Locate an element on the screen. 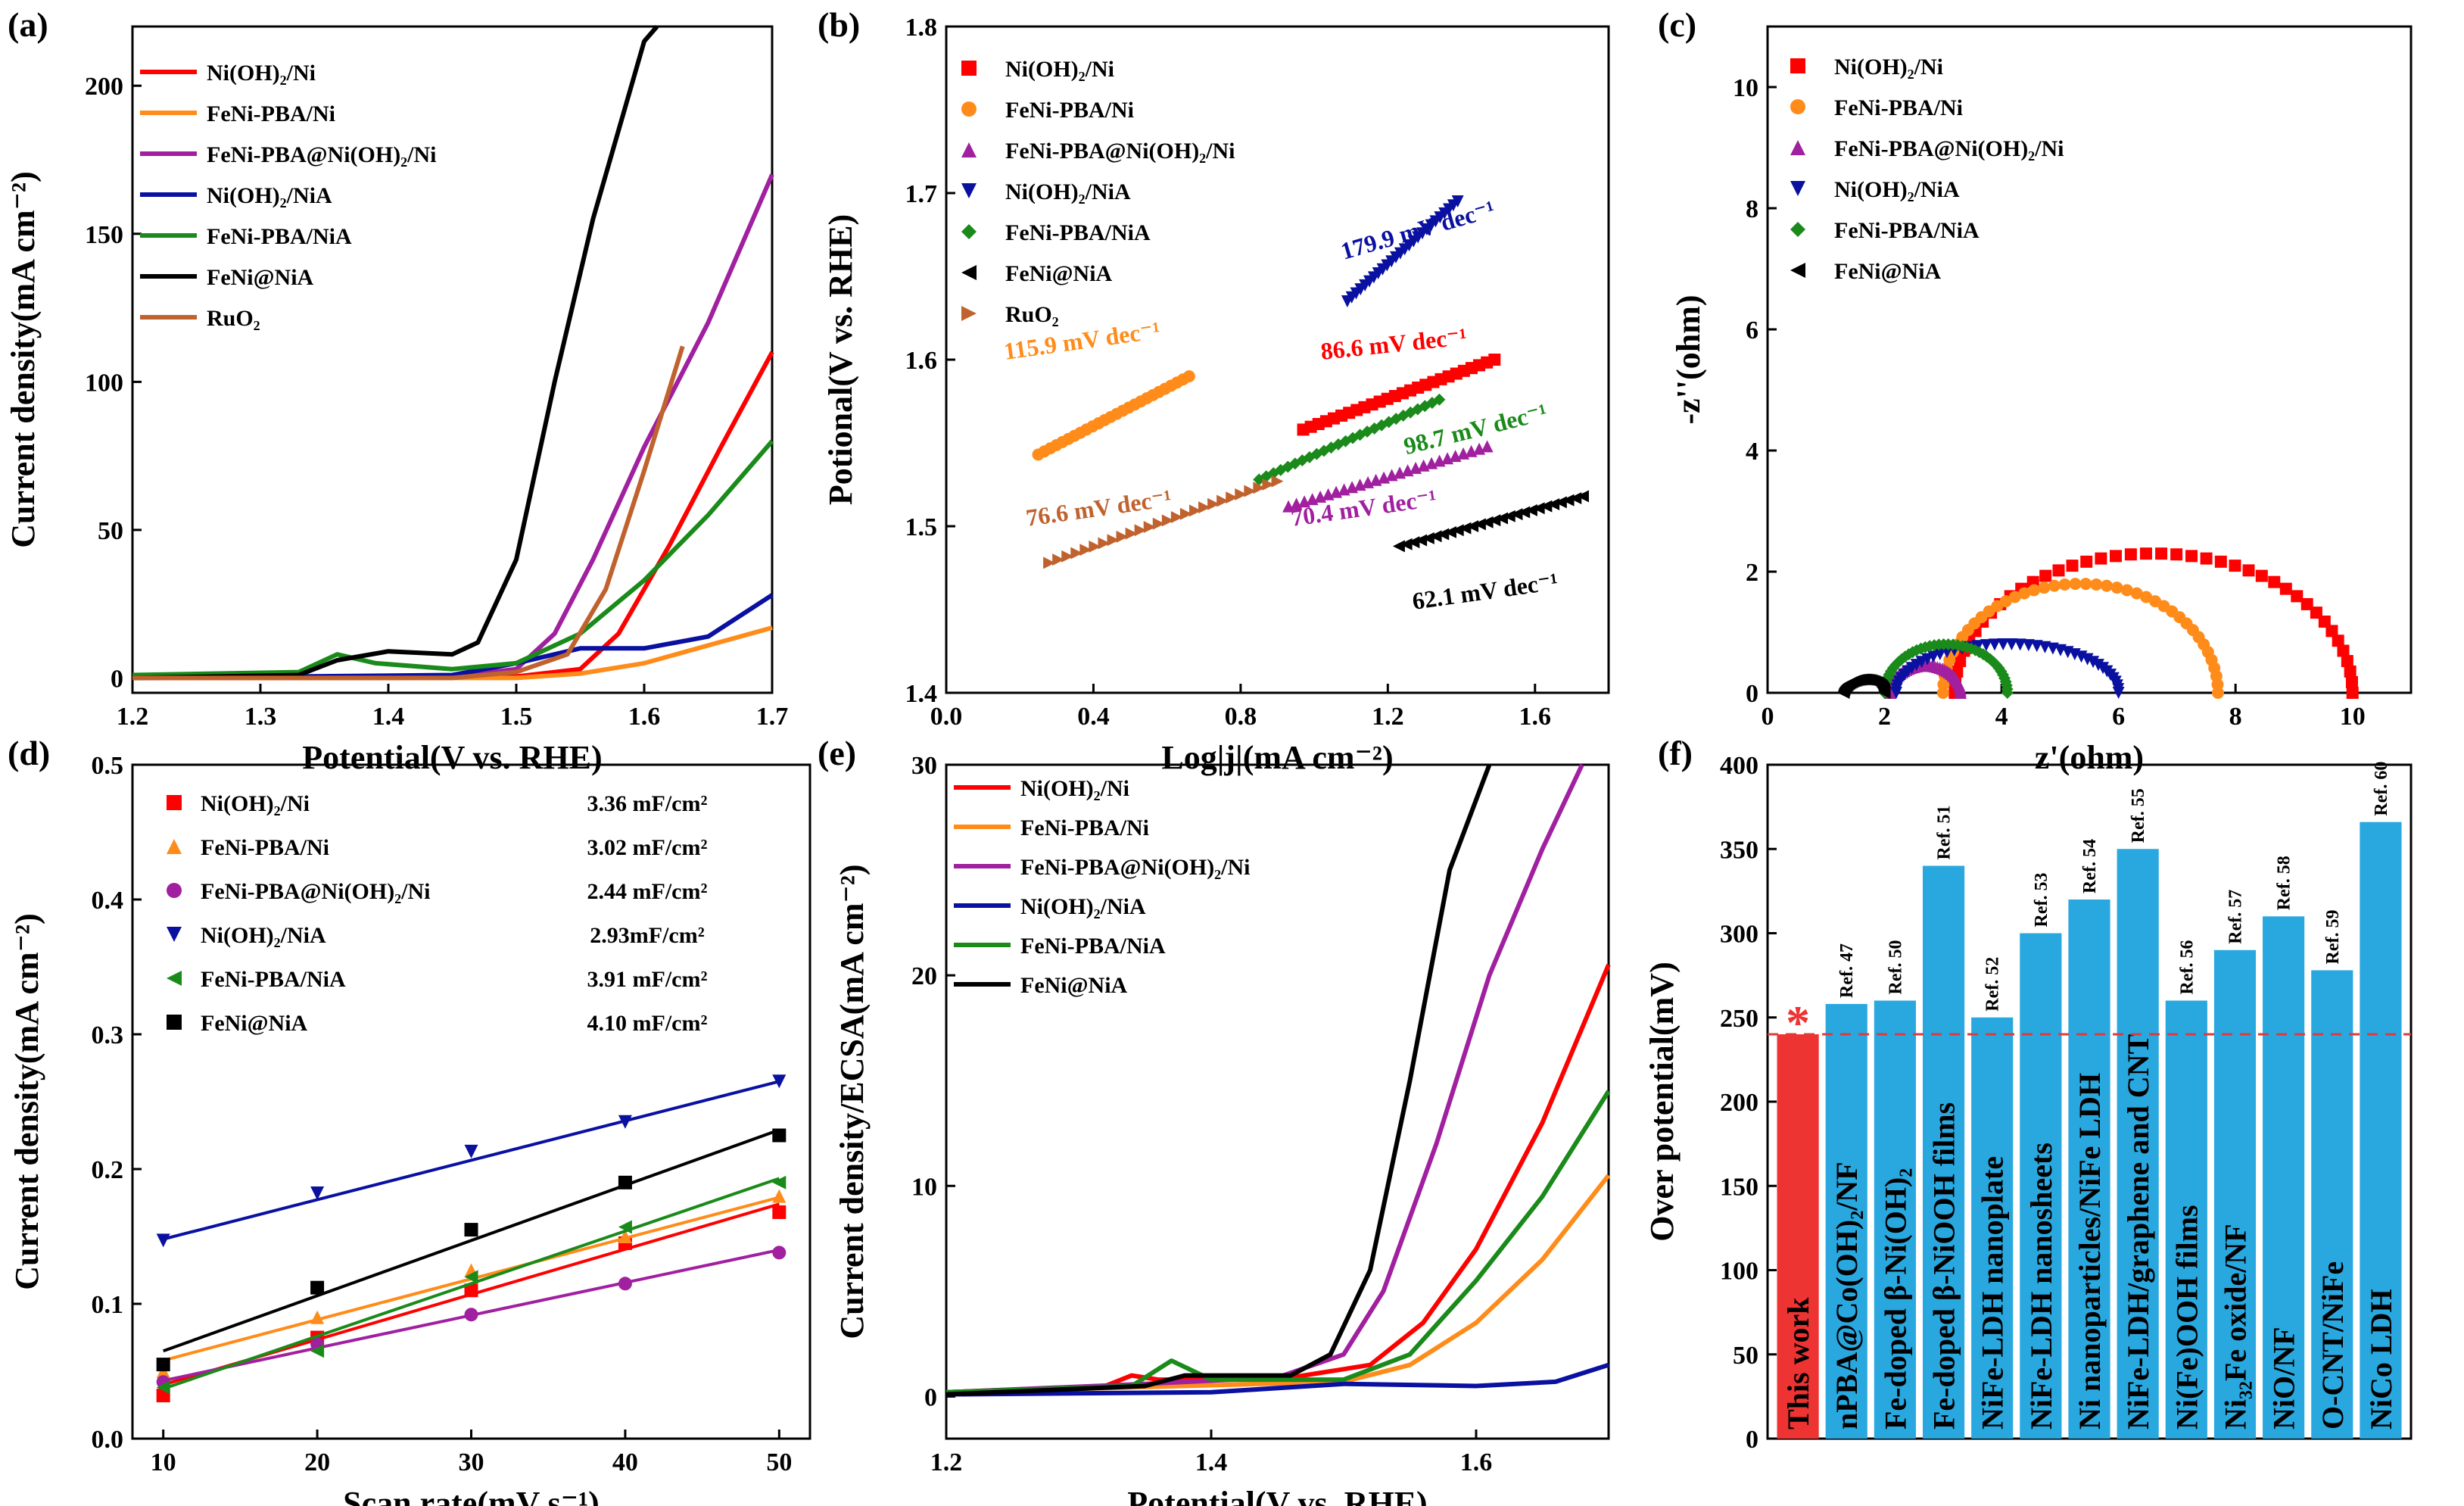 Image resolution: width=2464 pixels, height=1506 pixels. y-tick-label: 150 is located at coordinates (1739, 1187).